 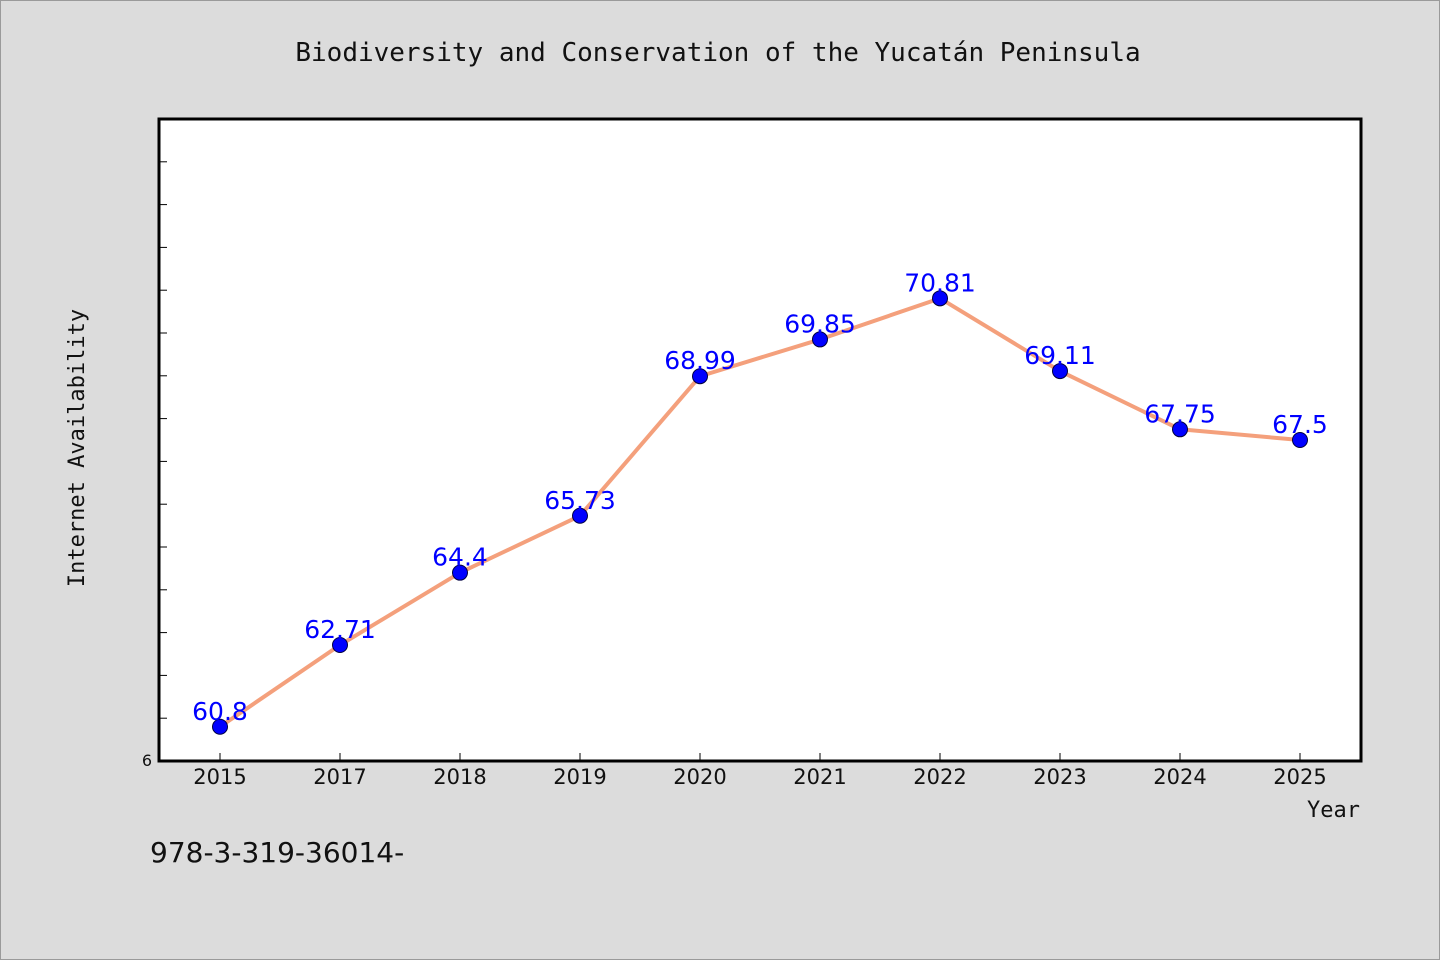 What do you see at coordinates (340, 629) in the screenshot?
I see `data-label: 62.71` at bounding box center [340, 629].